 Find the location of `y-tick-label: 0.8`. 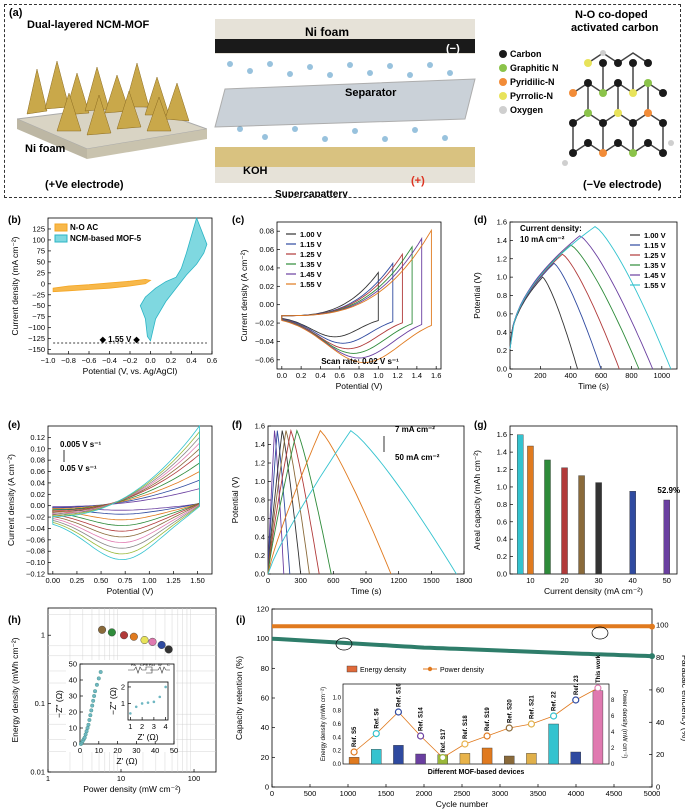

y-tick-label: 0.8 is located at coordinates (260, 500).